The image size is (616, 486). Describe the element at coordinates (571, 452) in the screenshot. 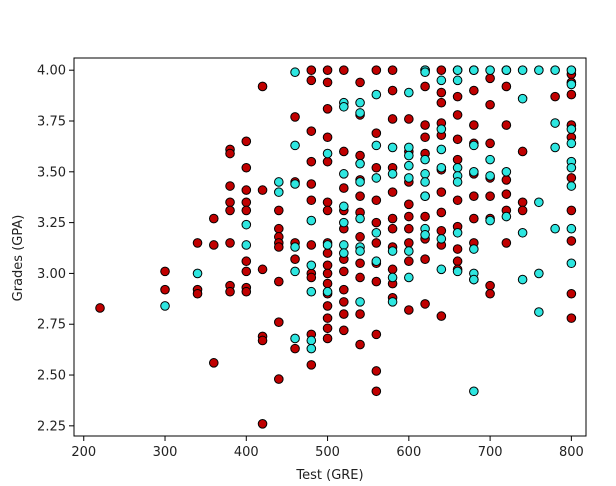

I see `x-tick-label: 800` at that location.